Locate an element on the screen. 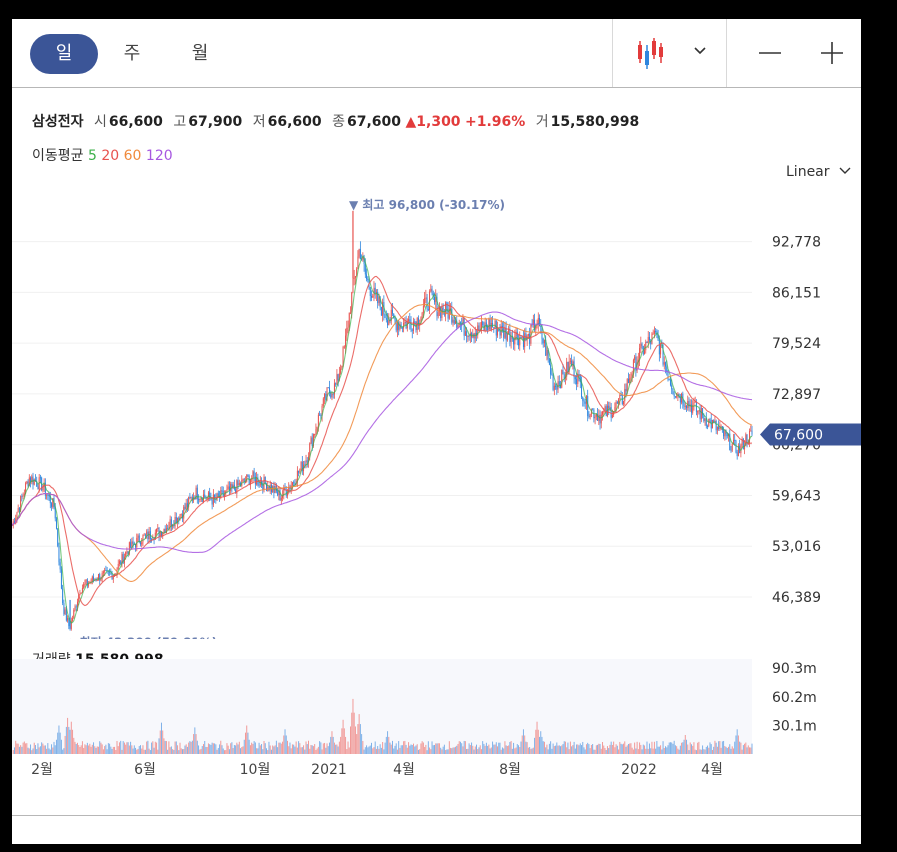 The width and height of the screenshot is (897, 852). tab-monthly: 월 is located at coordinates (200, 53).